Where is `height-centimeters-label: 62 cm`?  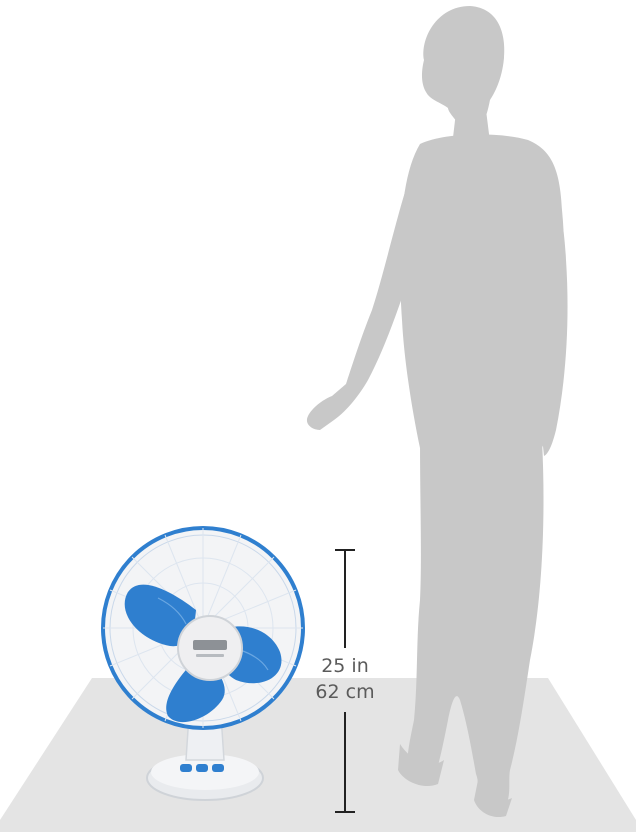
height-centimeters-label: 62 cm is located at coordinates (345, 692).